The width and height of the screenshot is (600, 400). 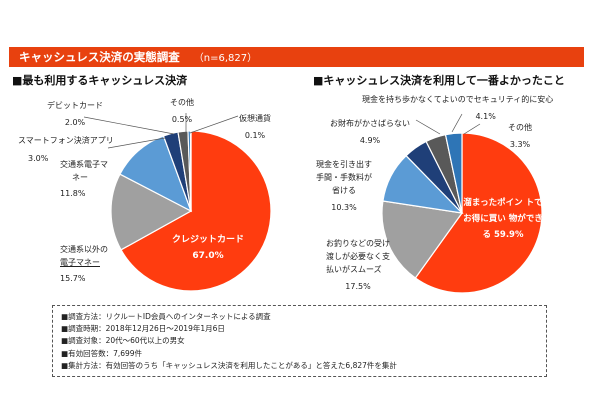 I want to click on label-no-withdrawal: 現金を引き出す 手間・手数料が 省ける 10.3%, so click(x=344, y=186).